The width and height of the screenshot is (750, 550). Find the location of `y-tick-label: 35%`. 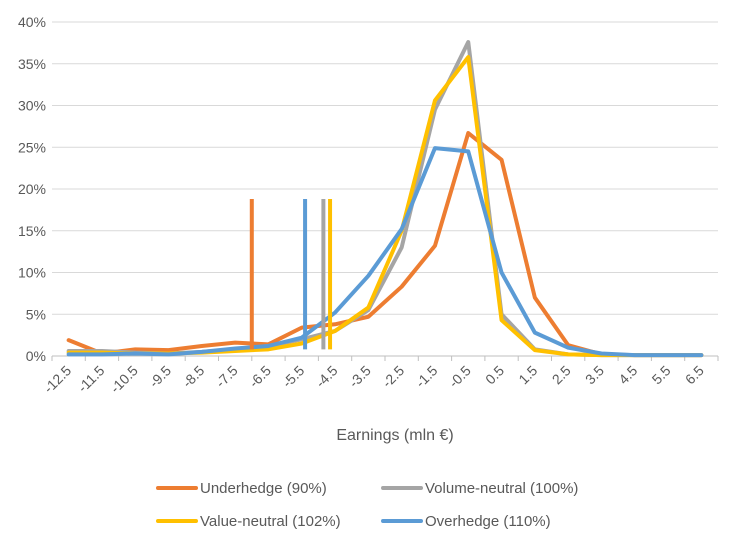

y-tick-label: 35% is located at coordinates (32, 64).